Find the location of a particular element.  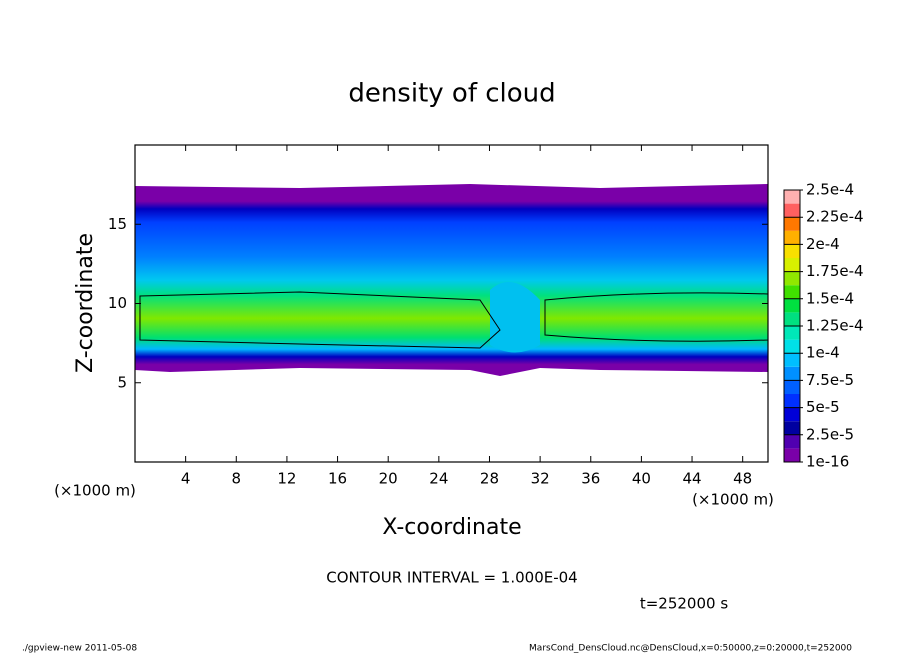

cloud-gap is located at coordinates (515, 317).